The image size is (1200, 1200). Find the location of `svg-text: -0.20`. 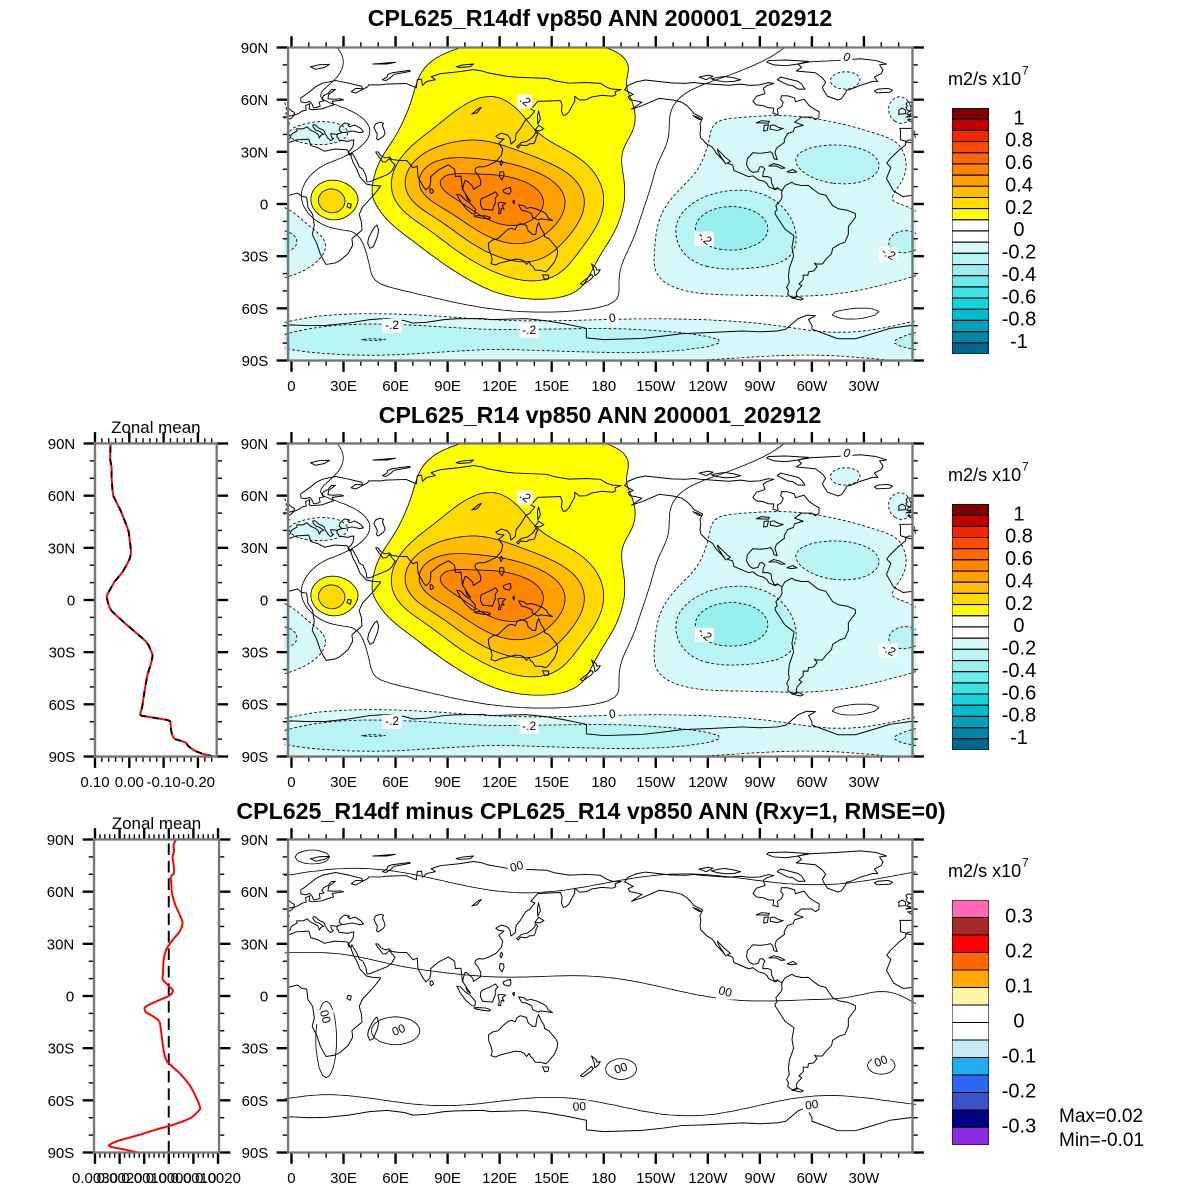

svg-text: -0.20 is located at coordinates (198, 782).